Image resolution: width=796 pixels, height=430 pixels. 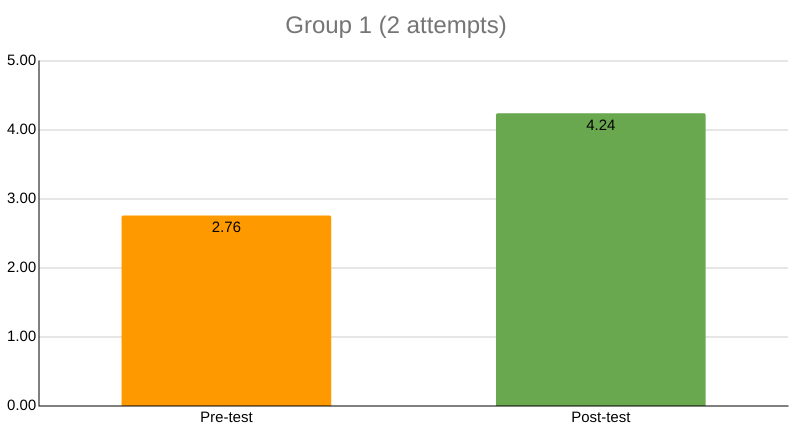 I want to click on data-label: 4.24, so click(x=601, y=125).